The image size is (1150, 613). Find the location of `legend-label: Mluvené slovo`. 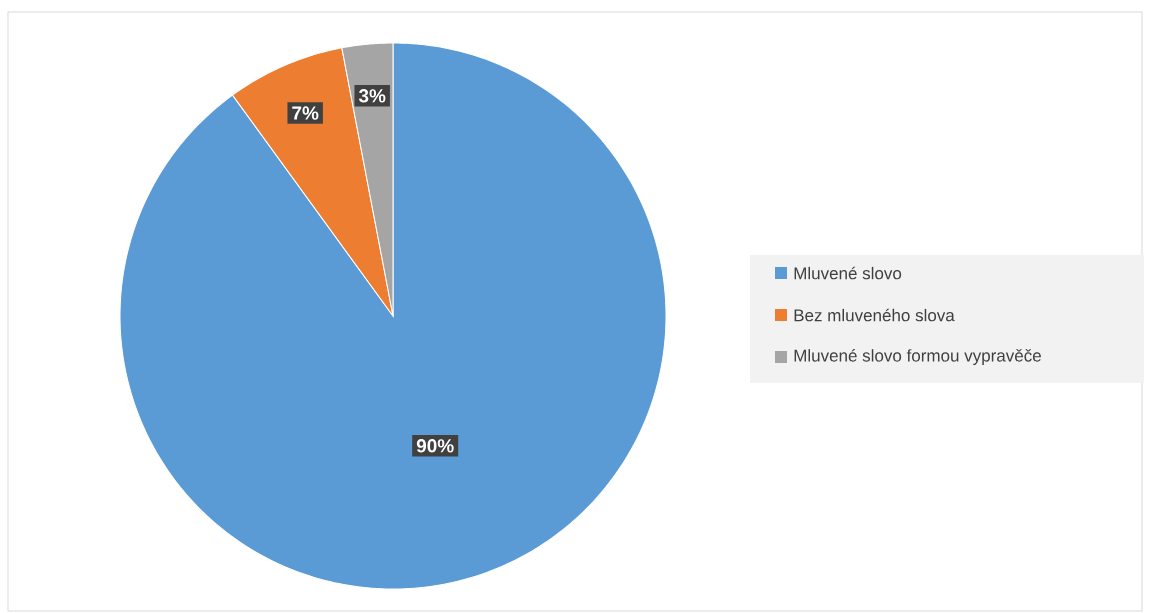

legend-label: Mluvené slovo is located at coordinates (848, 273).